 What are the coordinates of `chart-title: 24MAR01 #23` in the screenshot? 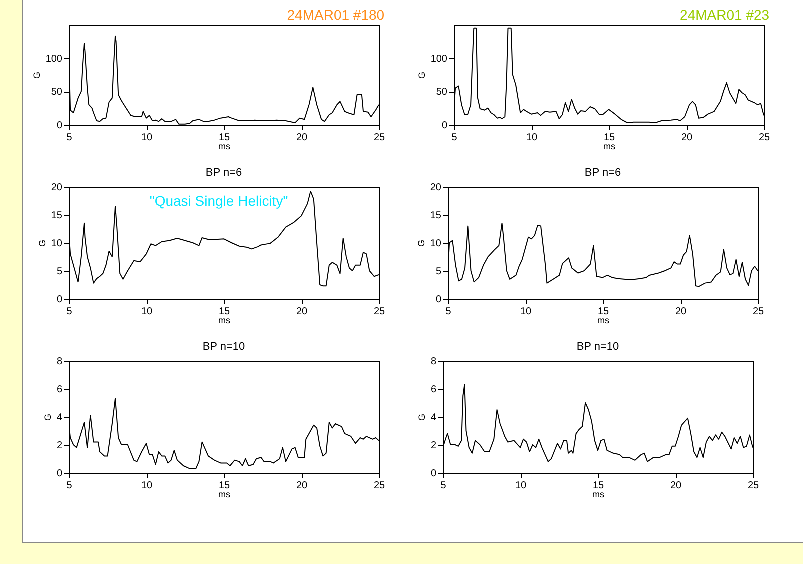 It's located at (725, 15).